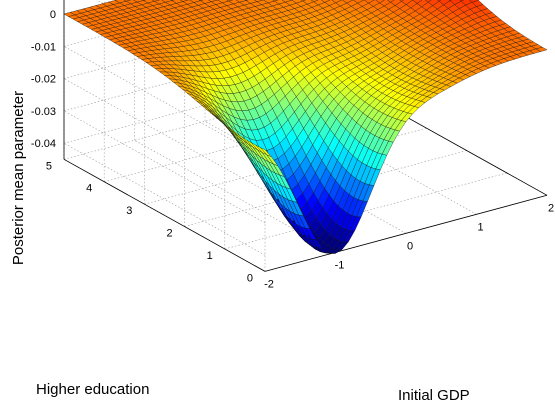 The width and height of the screenshot is (555, 404). What do you see at coordinates (169, 234) in the screenshot?
I see `y-tick-label: 2` at bounding box center [169, 234].